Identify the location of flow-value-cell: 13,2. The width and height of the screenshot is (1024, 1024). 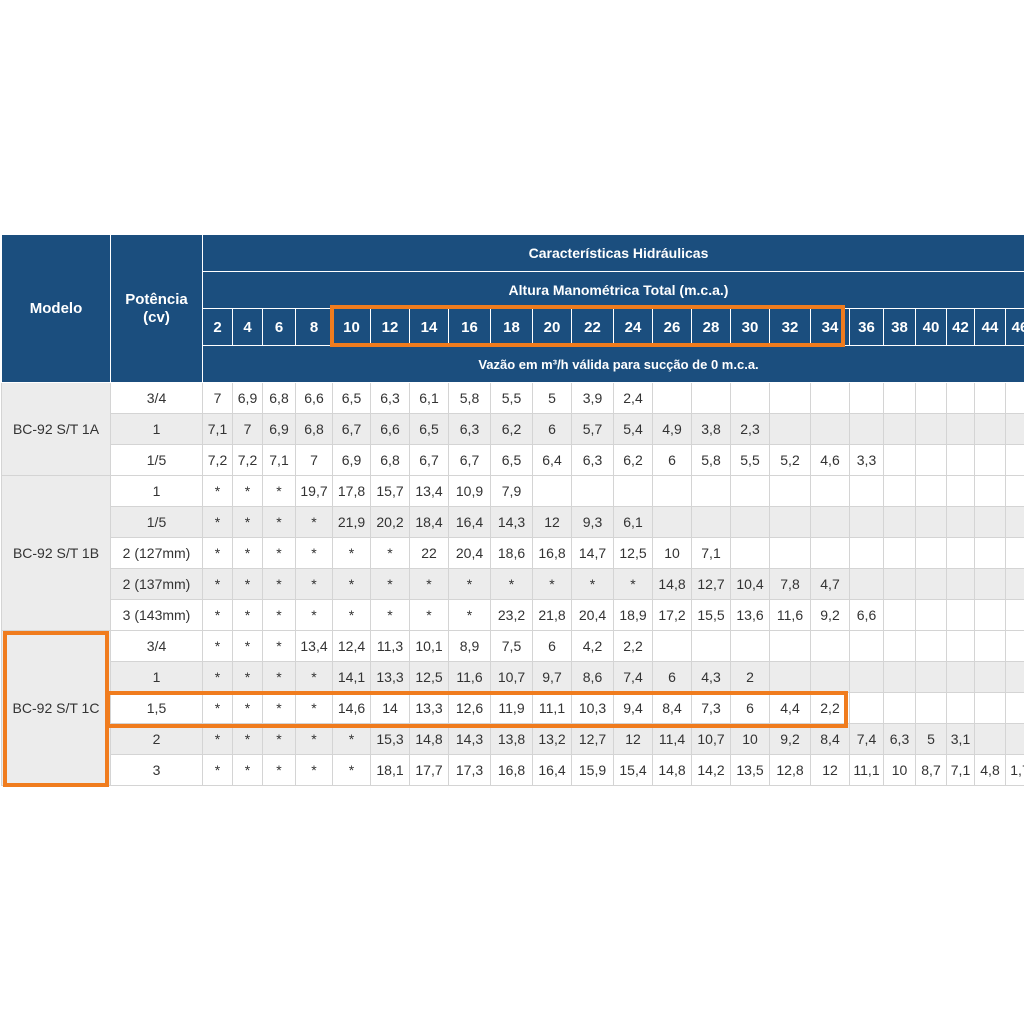
(552, 739).